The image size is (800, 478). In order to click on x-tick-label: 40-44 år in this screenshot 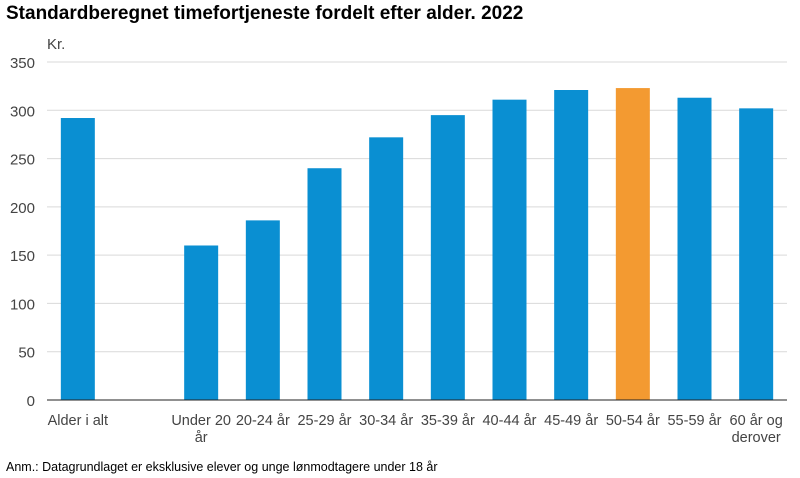, I will do `click(509, 421)`.